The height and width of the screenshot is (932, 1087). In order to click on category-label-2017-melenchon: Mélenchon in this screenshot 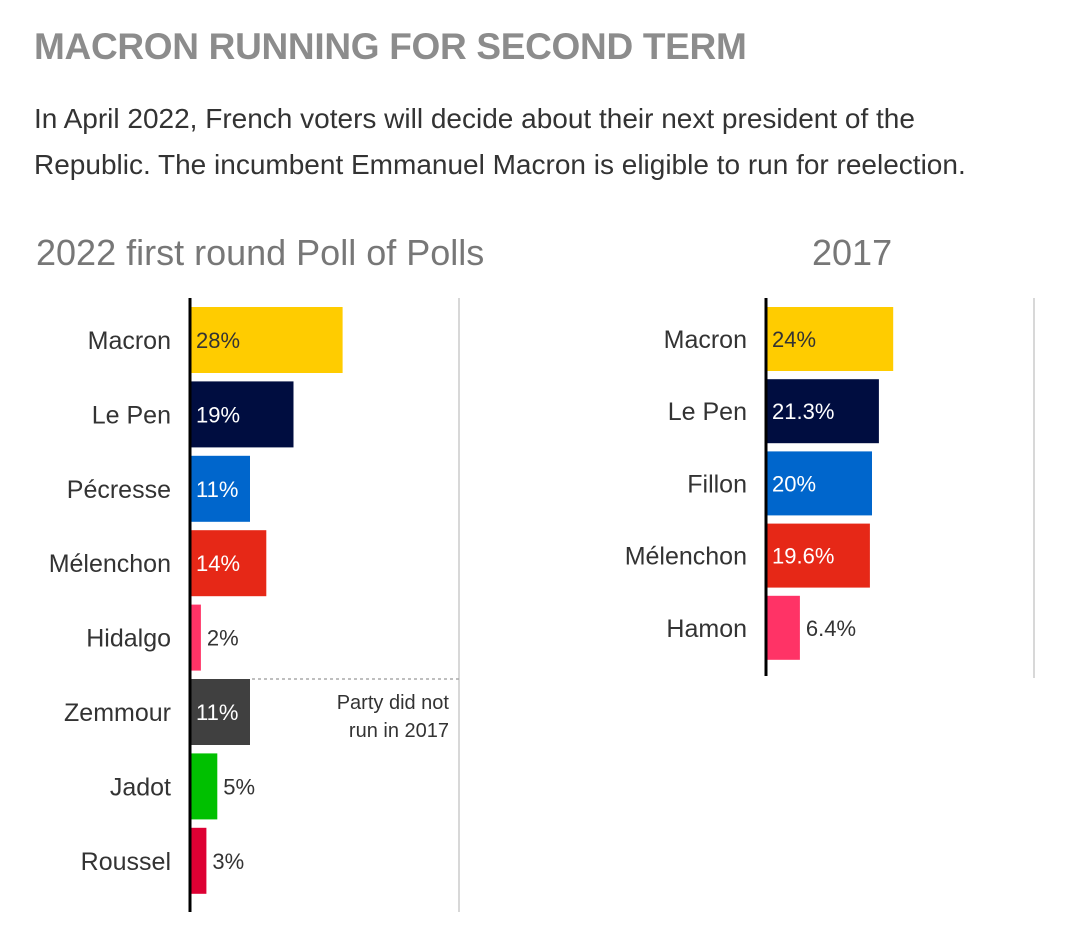, I will do `click(686, 557)`.